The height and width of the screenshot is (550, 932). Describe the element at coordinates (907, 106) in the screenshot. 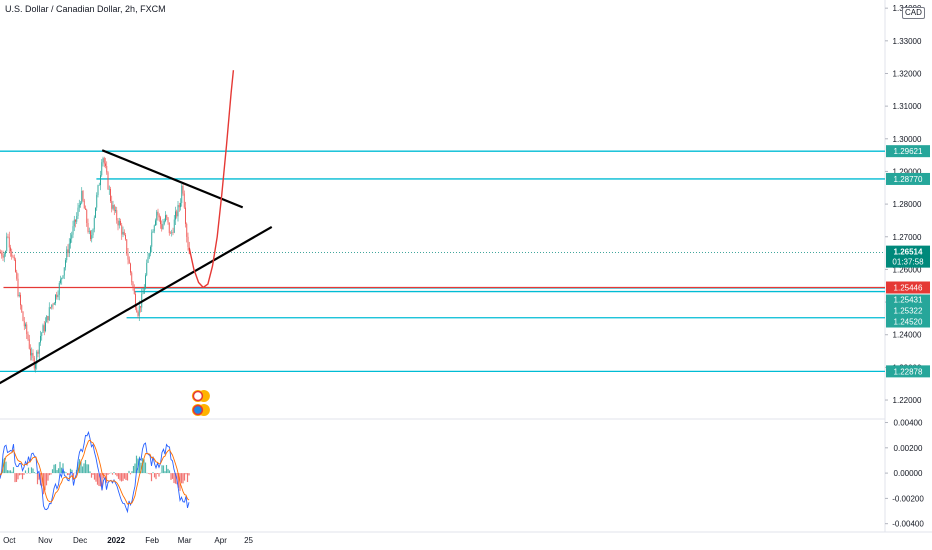

I see `price-tick-label: 1.31000` at that location.